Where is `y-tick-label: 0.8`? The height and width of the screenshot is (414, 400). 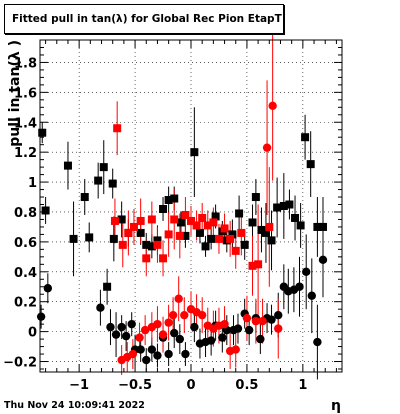
y-tick-label: 0.8 is located at coordinates (25, 213).